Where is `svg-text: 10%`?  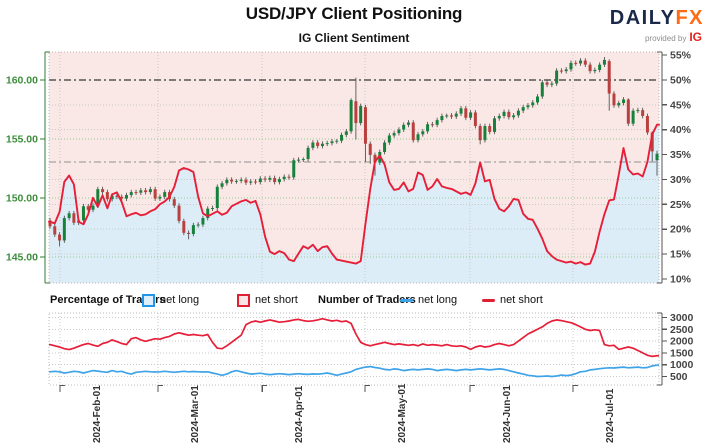
svg-text: 10% is located at coordinates (681, 280).